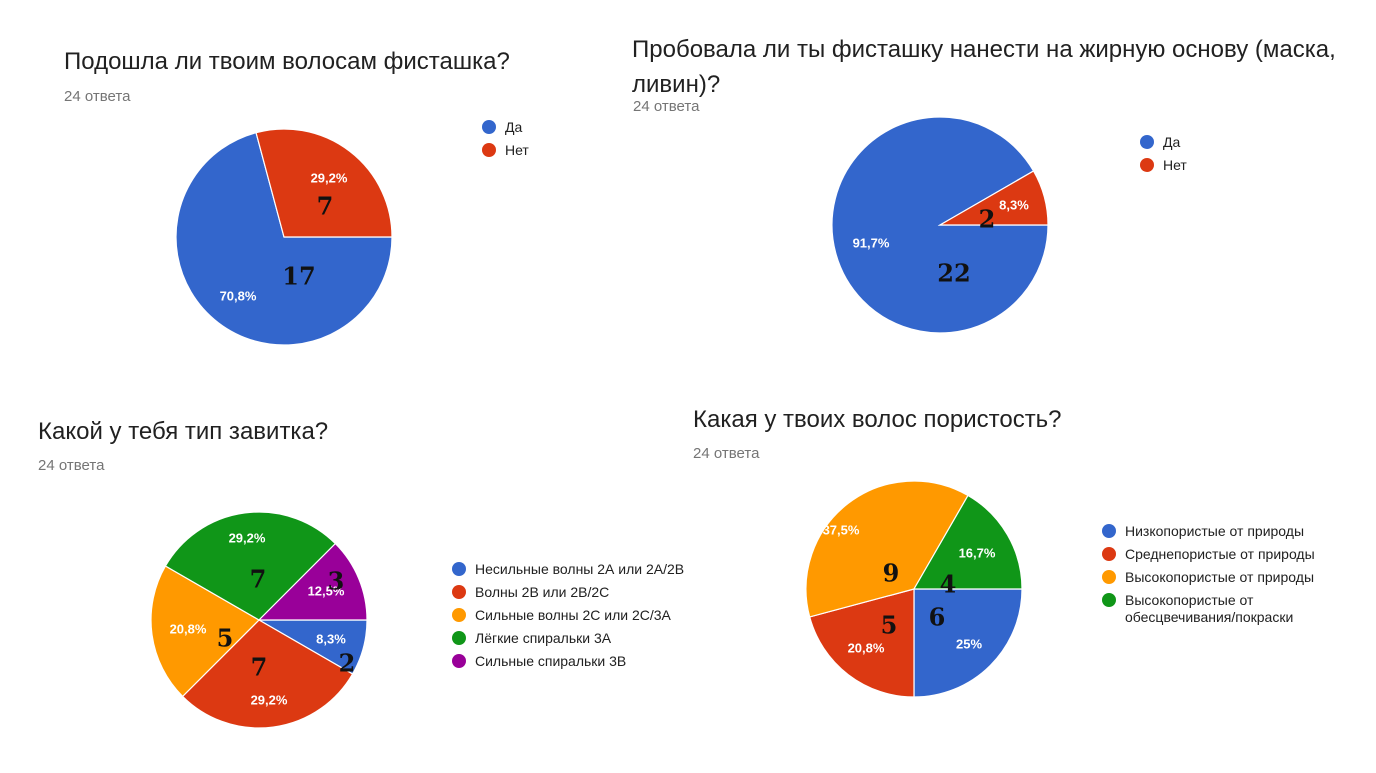 The width and height of the screenshot is (1376, 773). I want to click on legend-label: Сильные волны 2С или 2С/3А, so click(573, 615).